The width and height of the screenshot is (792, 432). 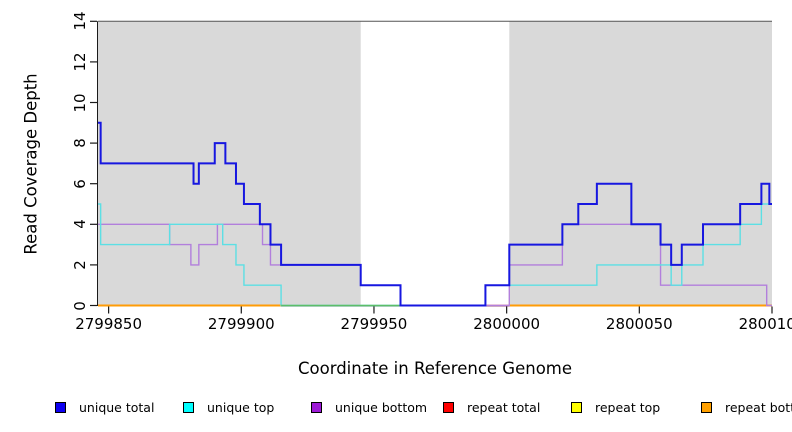 I want to click on legend-label: unique top, so click(x=241, y=407).